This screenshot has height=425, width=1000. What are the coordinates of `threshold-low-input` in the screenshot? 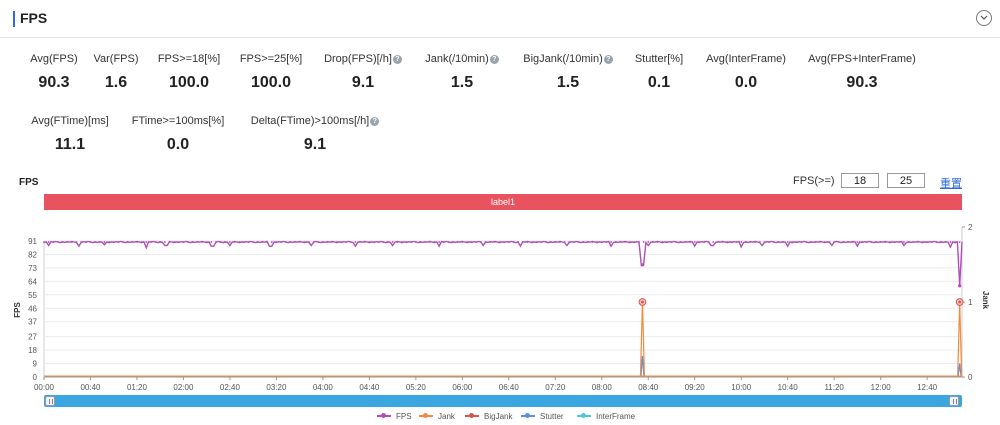 It's located at (860, 180).